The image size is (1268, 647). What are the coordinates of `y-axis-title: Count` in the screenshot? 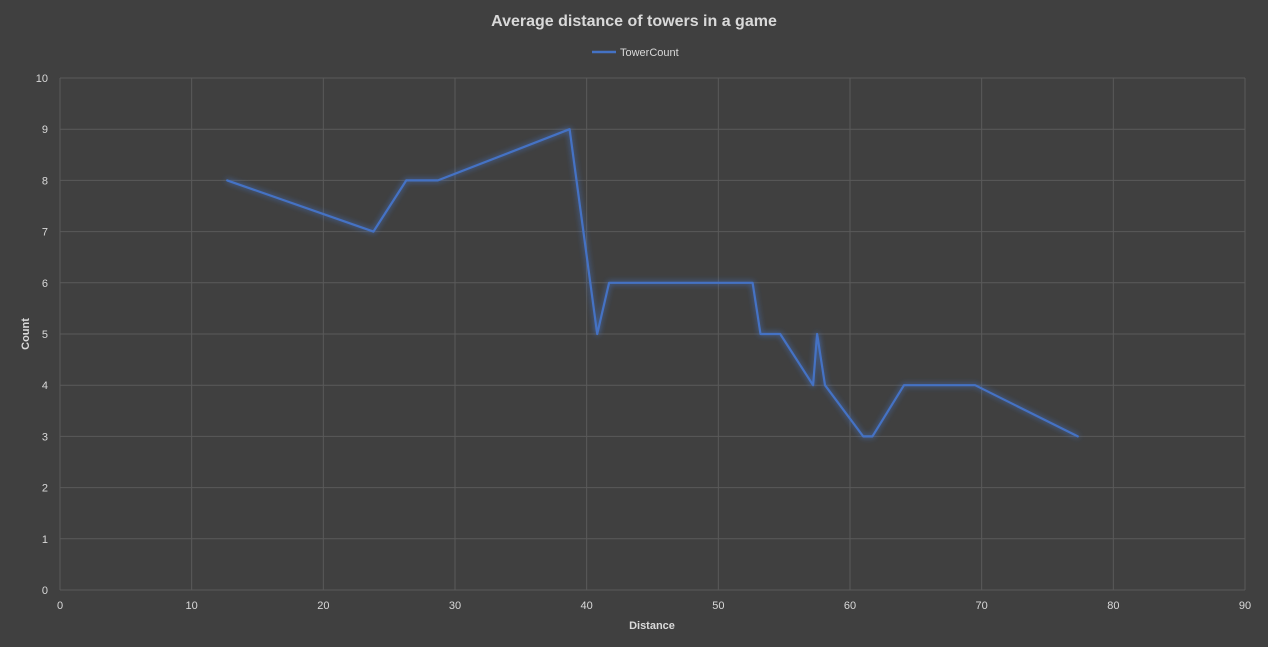 It's located at (26, 334).